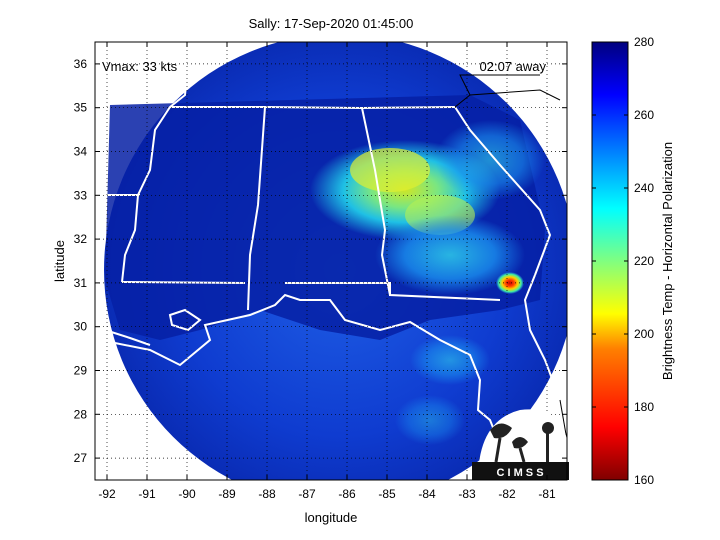 Image resolution: width=720 pixels, height=540 pixels. Describe the element at coordinates (81, 458) in the screenshot. I see `y-tick-label: 27` at that location.